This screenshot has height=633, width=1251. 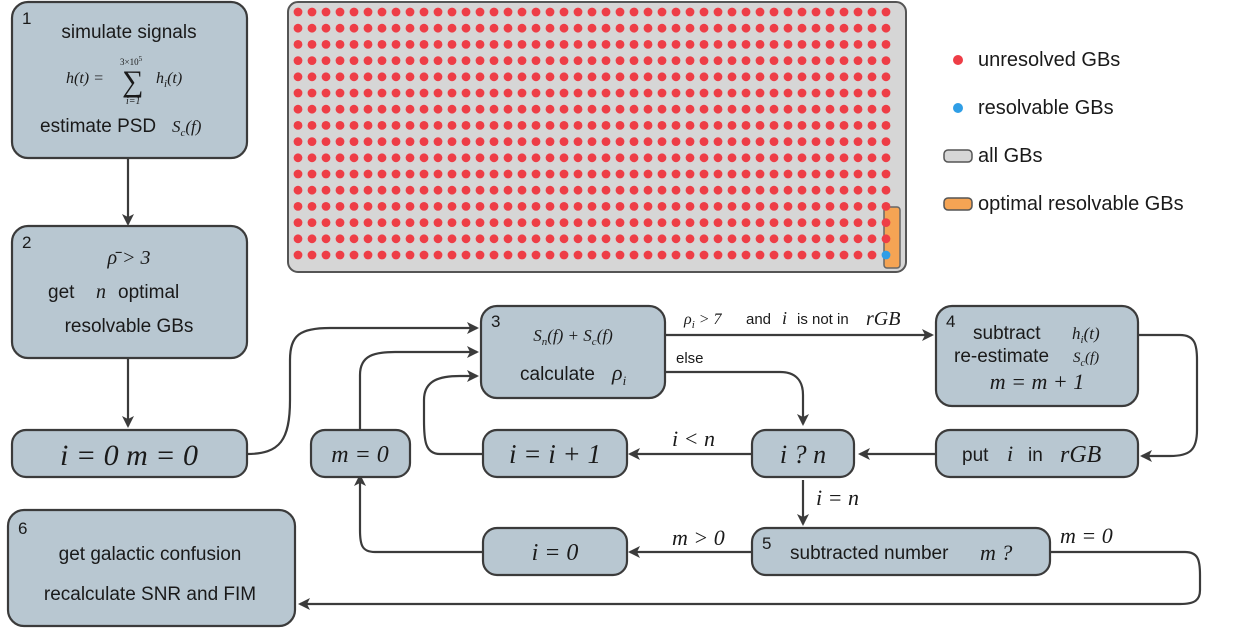 What do you see at coordinates (803, 454) in the screenshot?
I see `box-compare-text: i ? n` at bounding box center [803, 454].